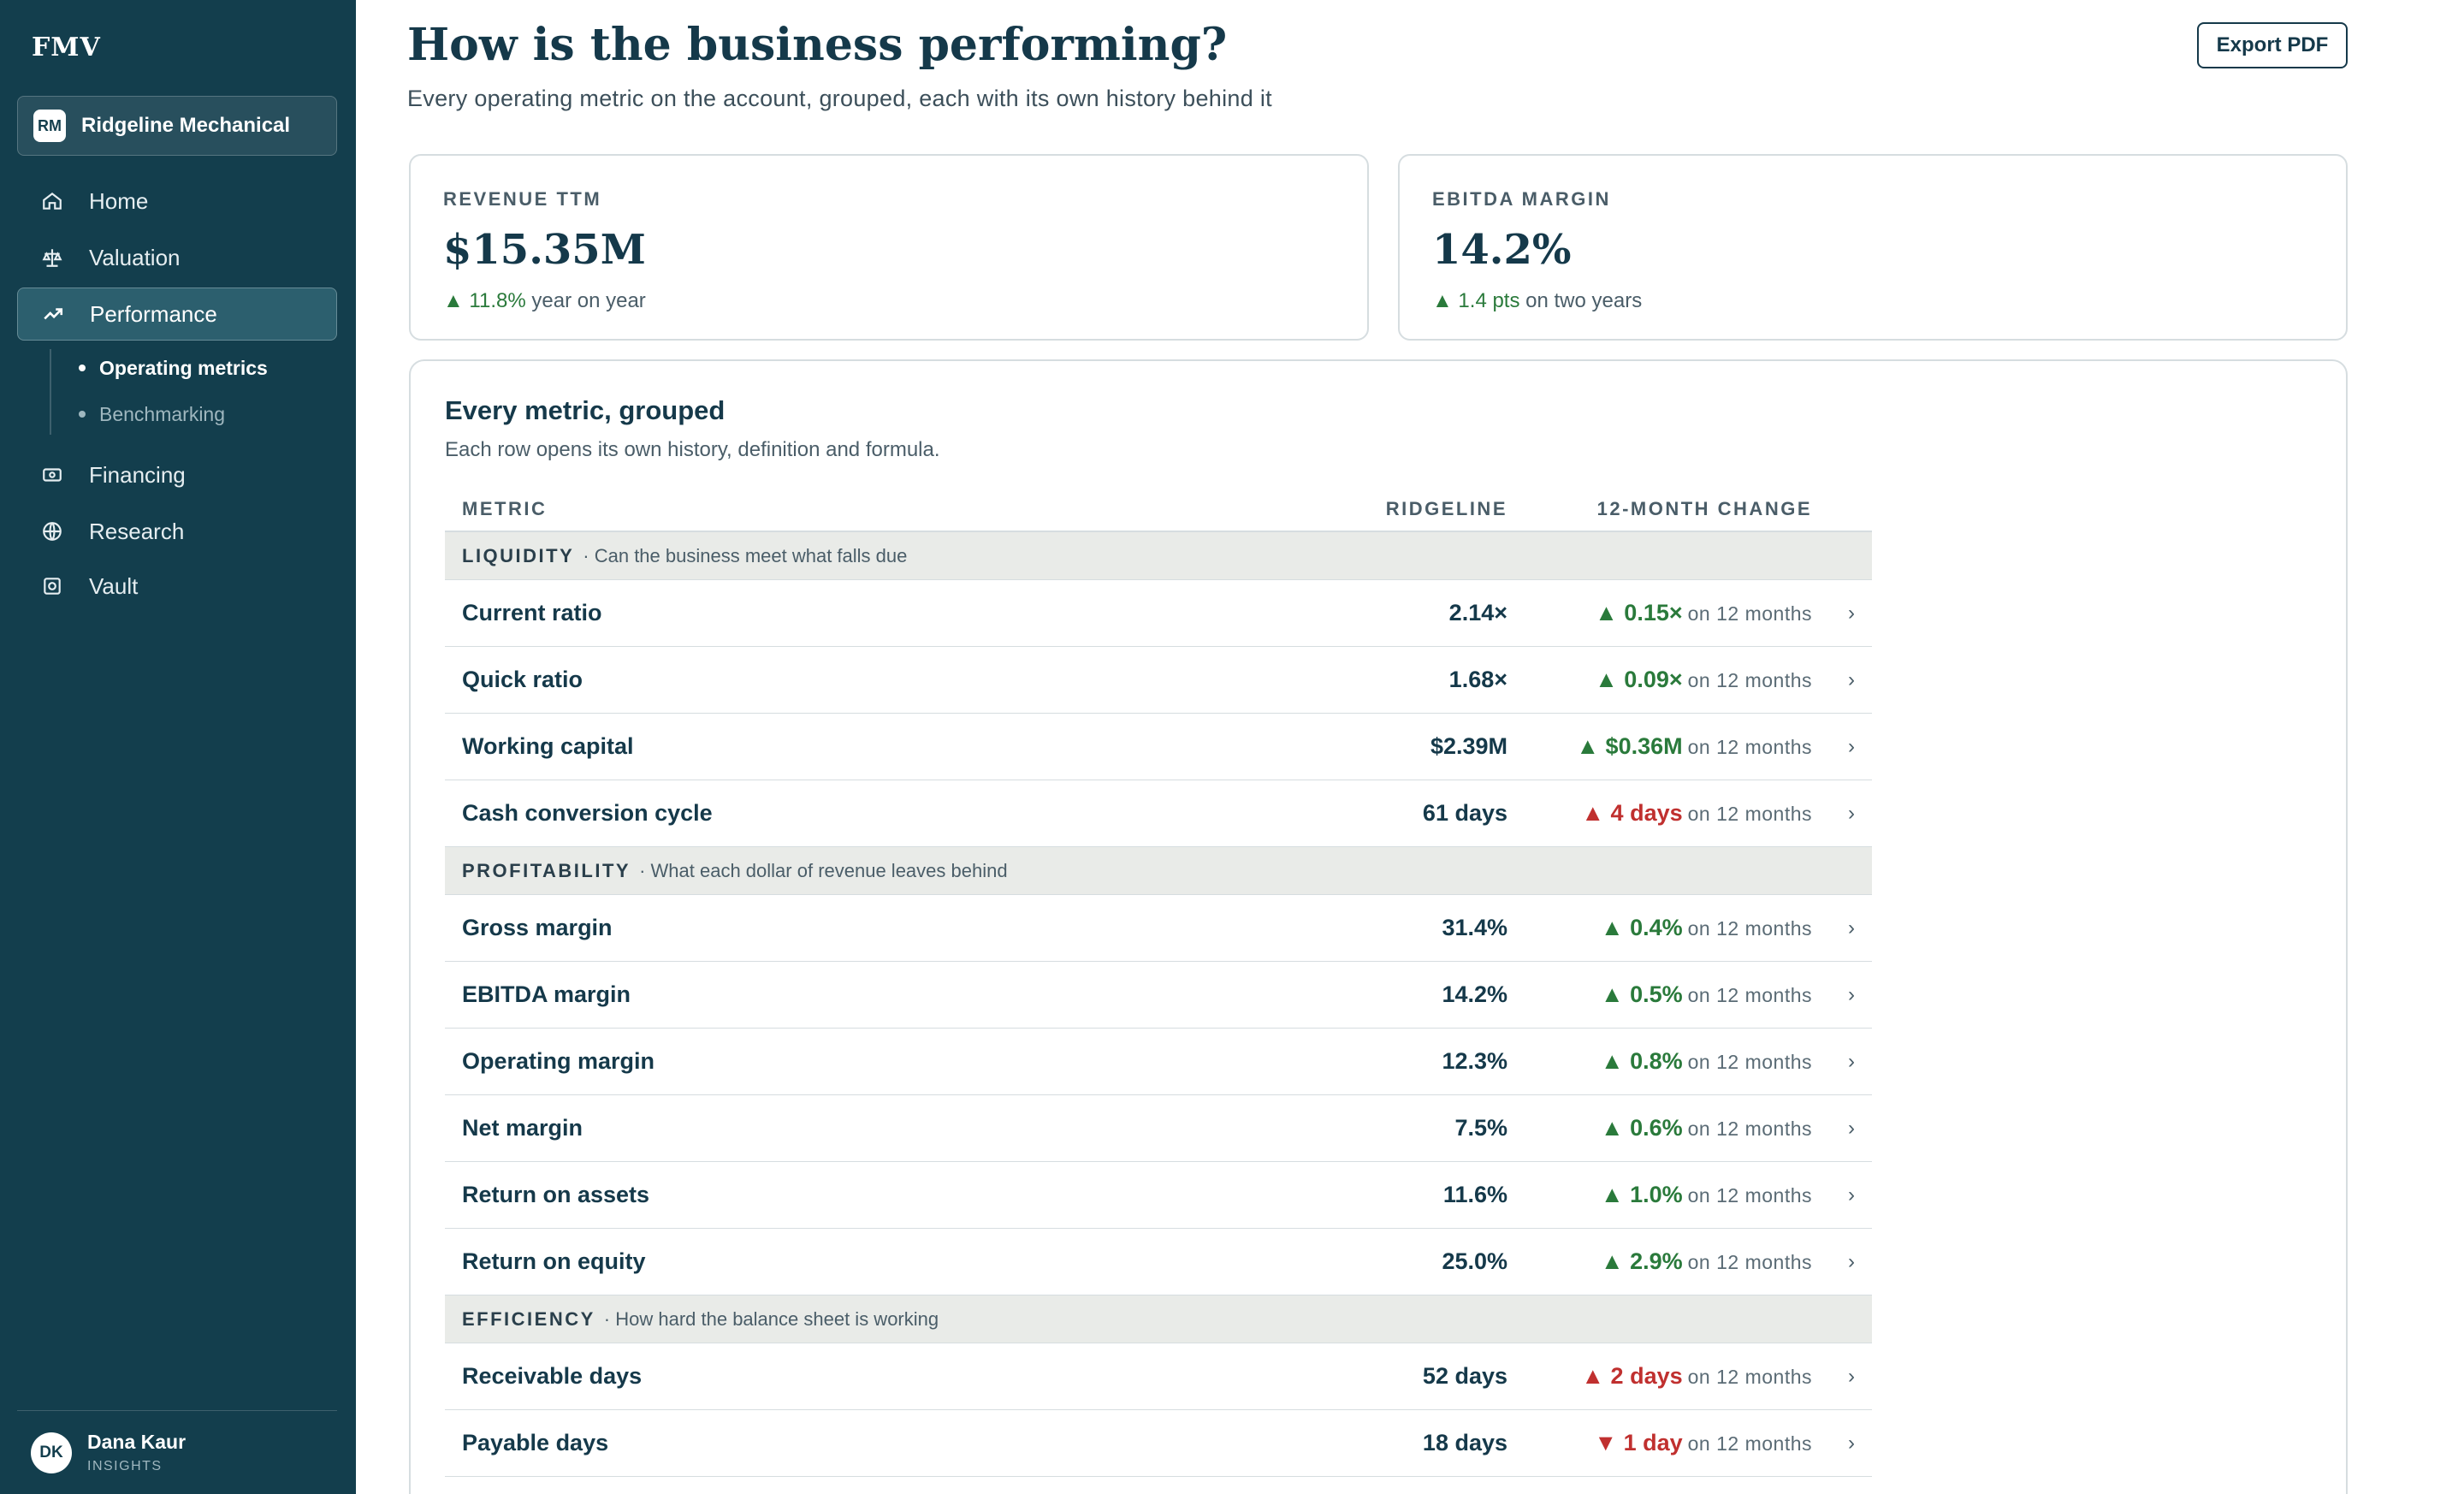 The image size is (2464, 1494). What do you see at coordinates (186, 126) in the screenshot?
I see `company-name: Ridgeline Mechanical` at bounding box center [186, 126].